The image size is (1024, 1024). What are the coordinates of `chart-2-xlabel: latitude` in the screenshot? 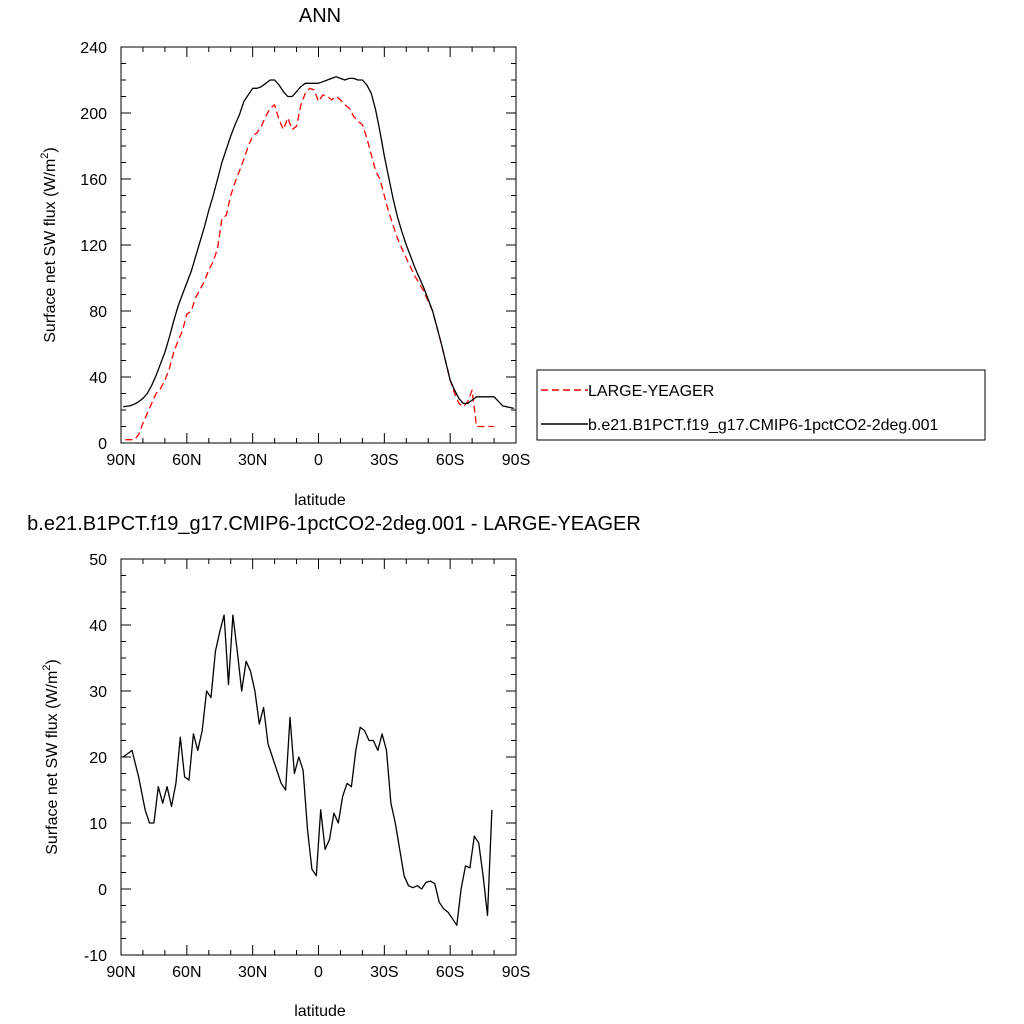 It's located at (320, 1011).